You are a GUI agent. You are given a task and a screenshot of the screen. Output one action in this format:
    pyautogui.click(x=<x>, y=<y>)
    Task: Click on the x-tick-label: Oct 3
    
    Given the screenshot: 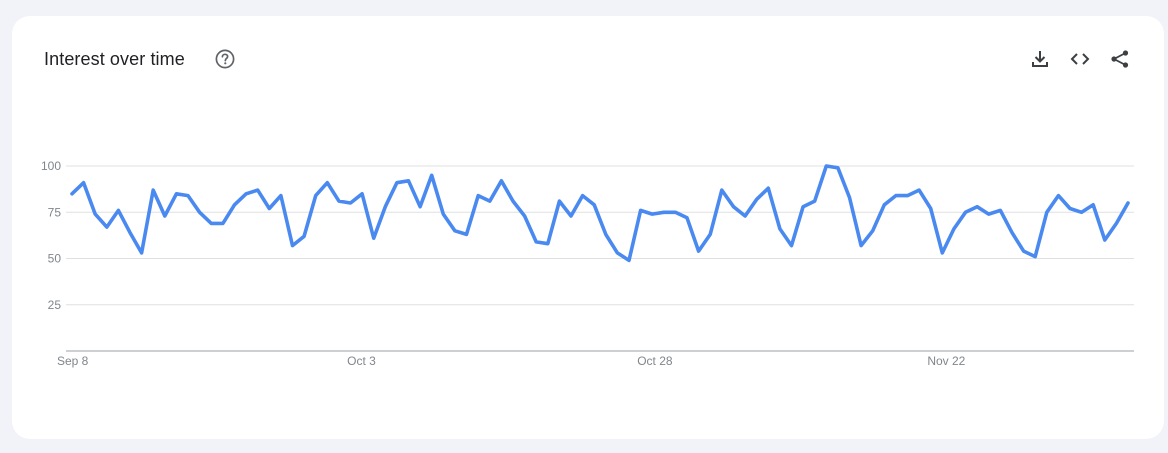 What is the action you would take?
    pyautogui.click(x=361, y=361)
    